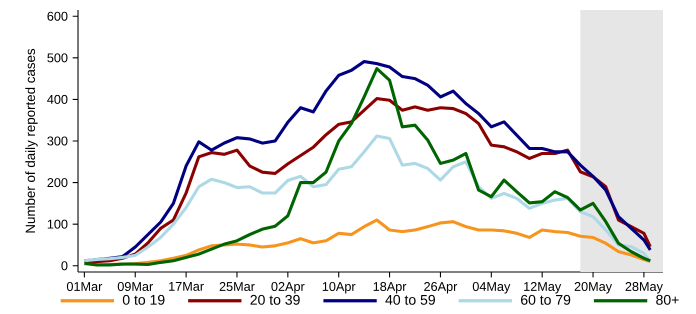 The width and height of the screenshot is (696, 314). Describe the element at coordinates (545, 299) in the screenshot. I see `legend-label: 60 to 79` at that location.